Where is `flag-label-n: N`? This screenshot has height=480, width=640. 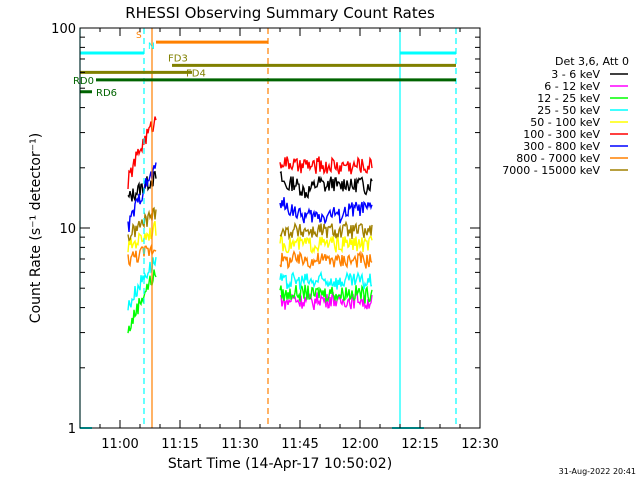 flag-label-n: N is located at coordinates (151, 47).